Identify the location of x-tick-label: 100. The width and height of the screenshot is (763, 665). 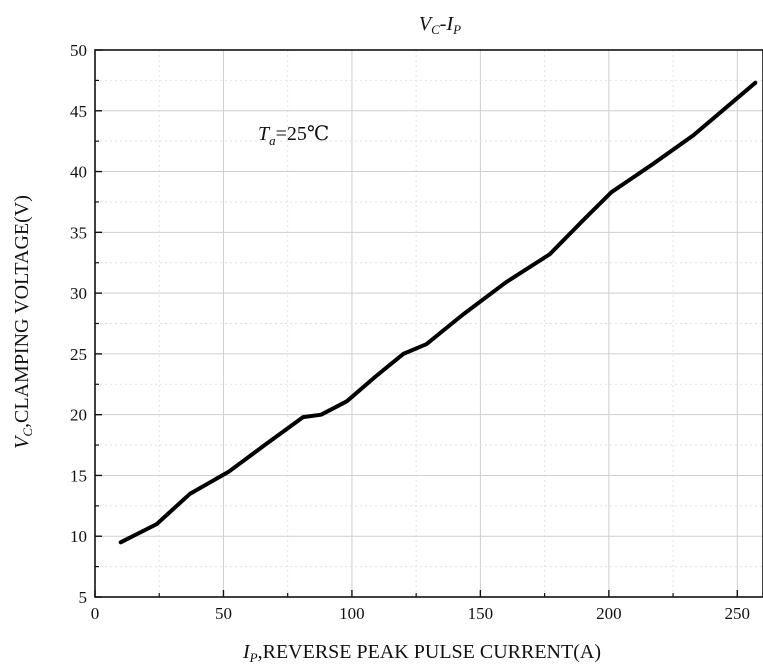
(352, 613).